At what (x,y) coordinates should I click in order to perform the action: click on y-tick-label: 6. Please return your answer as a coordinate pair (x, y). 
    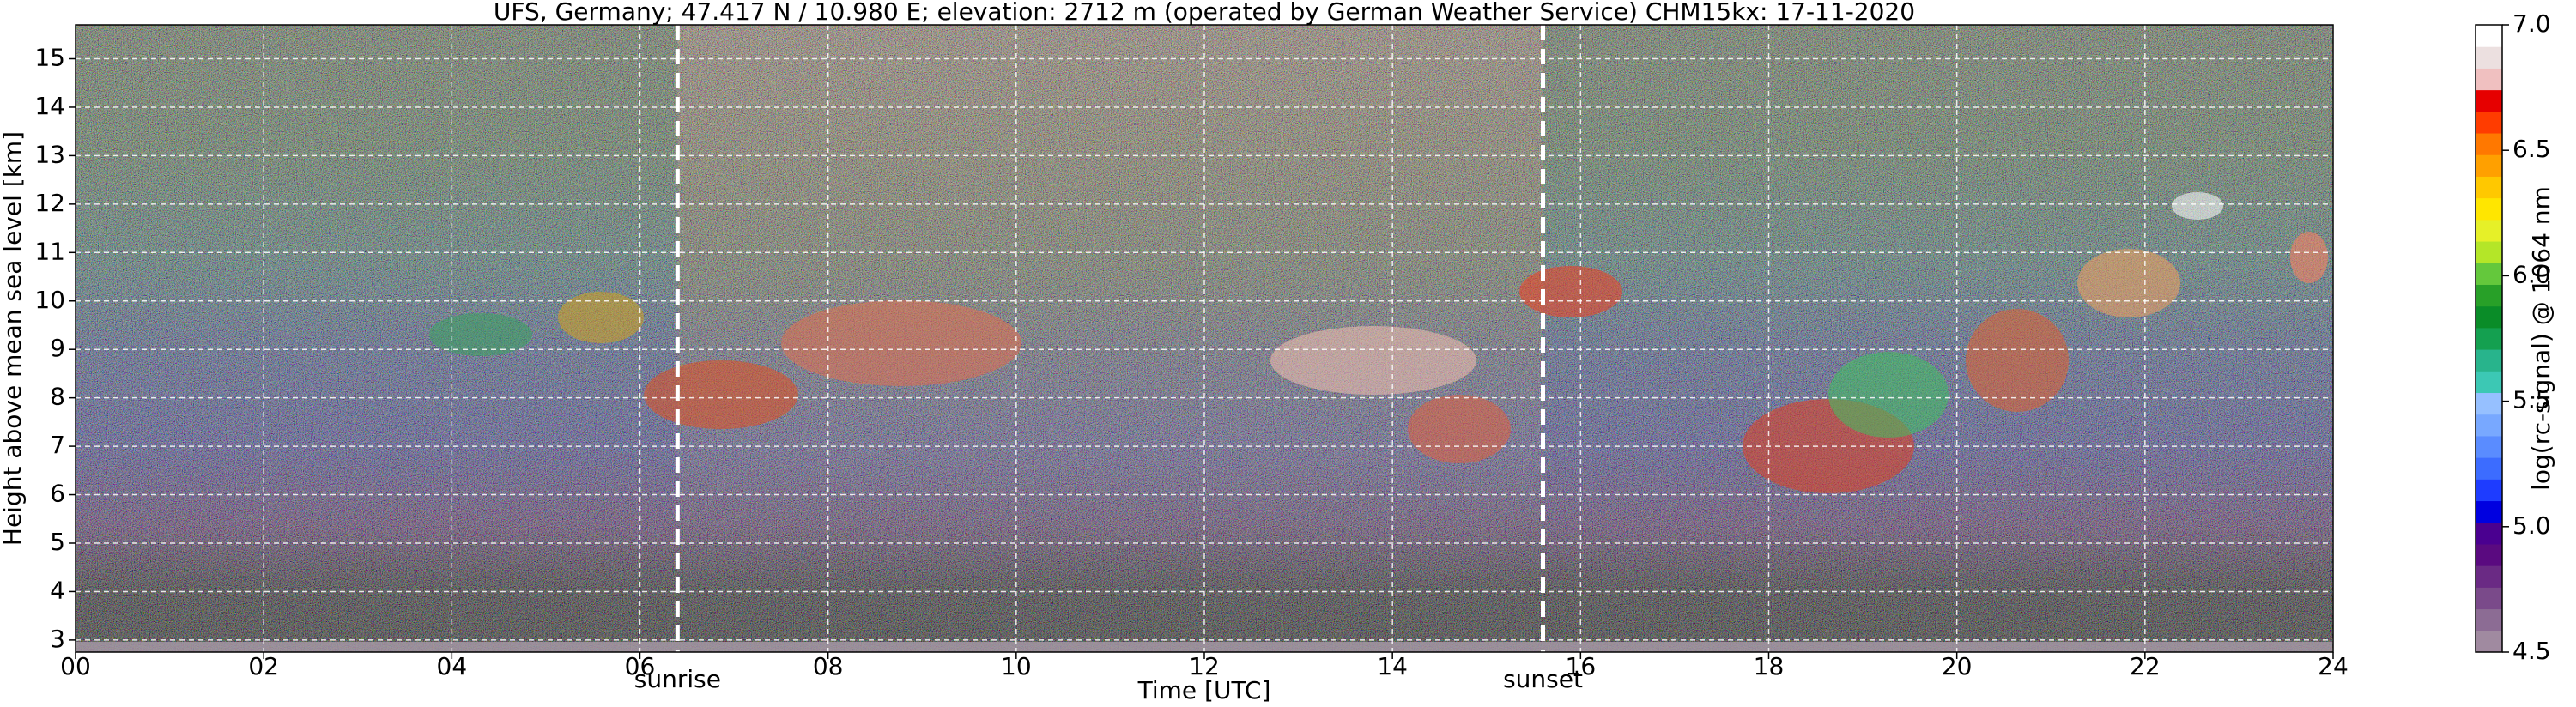
    Looking at the image, I should click on (57, 494).